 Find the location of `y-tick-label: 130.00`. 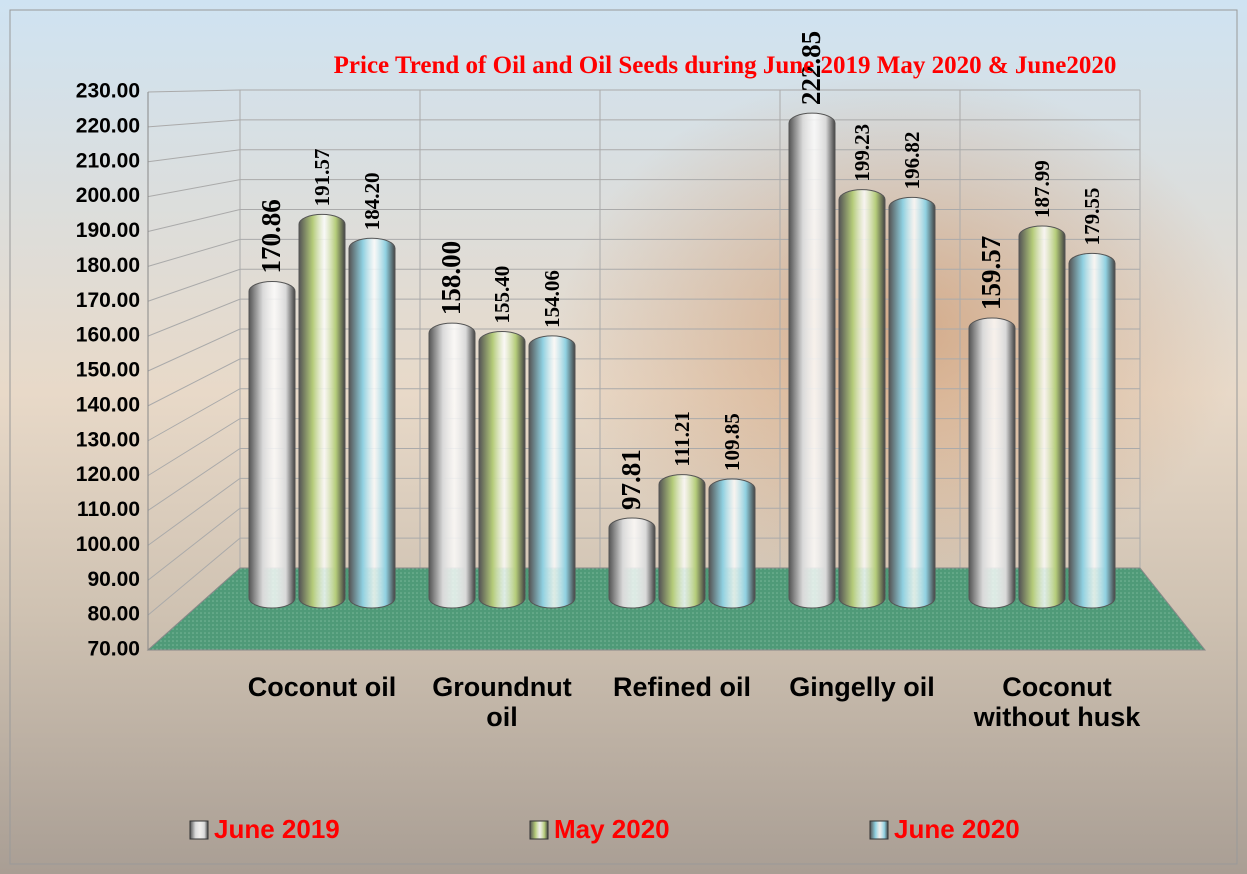

y-tick-label: 130.00 is located at coordinates (108, 439).